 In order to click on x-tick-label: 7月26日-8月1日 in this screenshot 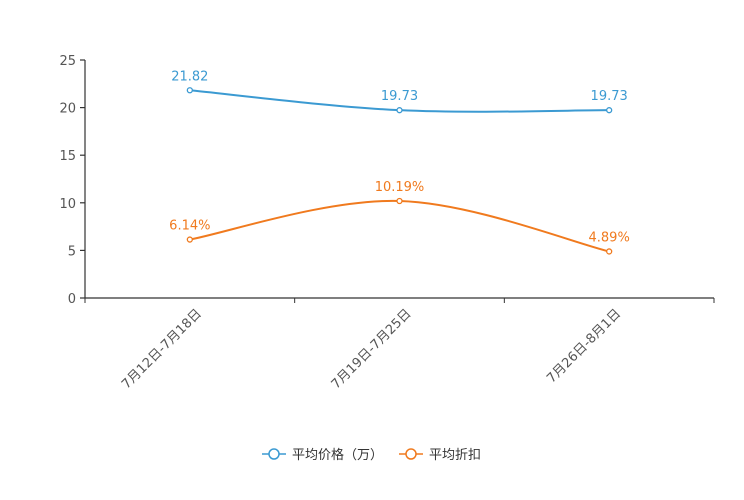, I will do `click(584, 346)`.